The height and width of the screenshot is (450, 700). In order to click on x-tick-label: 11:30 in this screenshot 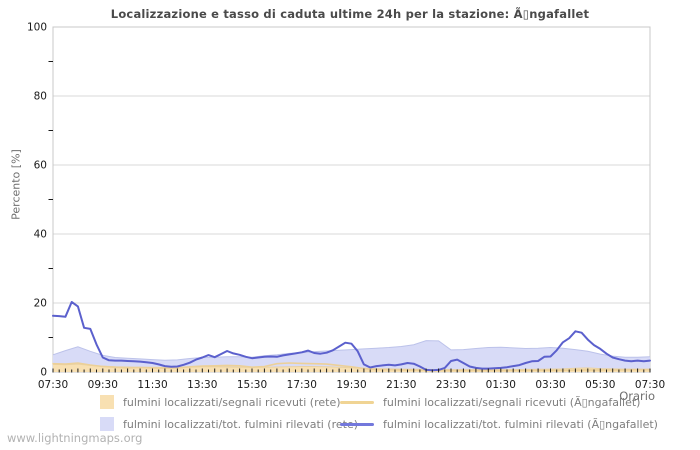, I will do `click(152, 385)`.